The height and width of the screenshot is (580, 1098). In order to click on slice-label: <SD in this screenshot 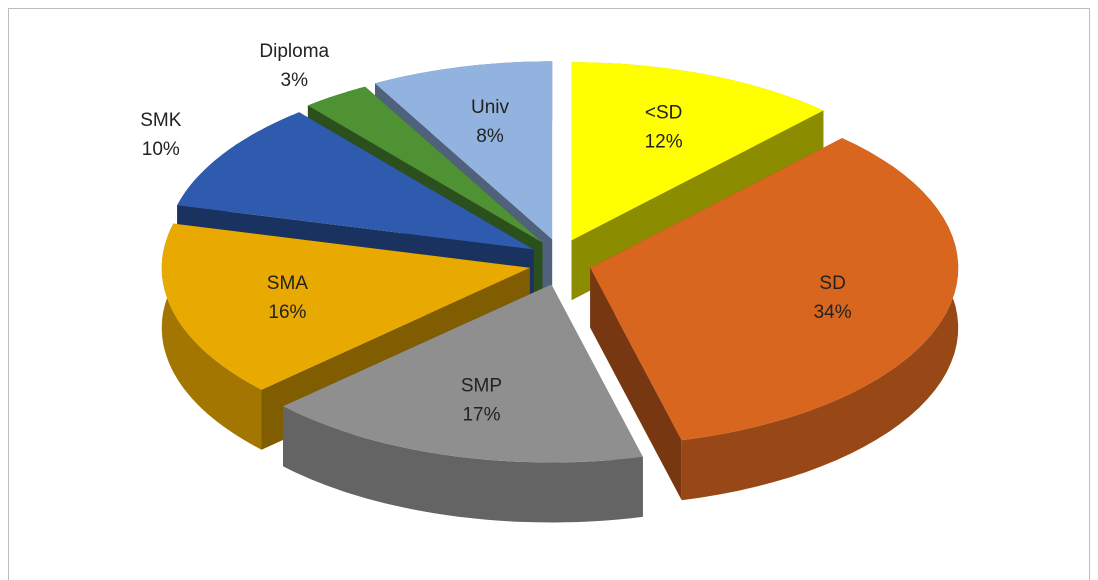, I will do `click(664, 113)`.